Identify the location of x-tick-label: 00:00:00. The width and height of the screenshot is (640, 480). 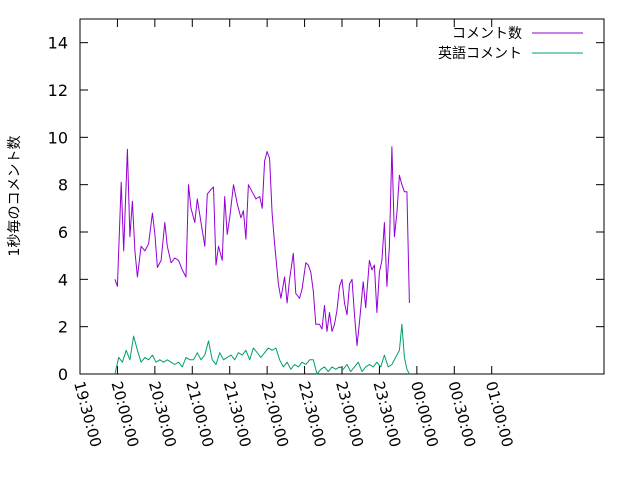
(424, 414).